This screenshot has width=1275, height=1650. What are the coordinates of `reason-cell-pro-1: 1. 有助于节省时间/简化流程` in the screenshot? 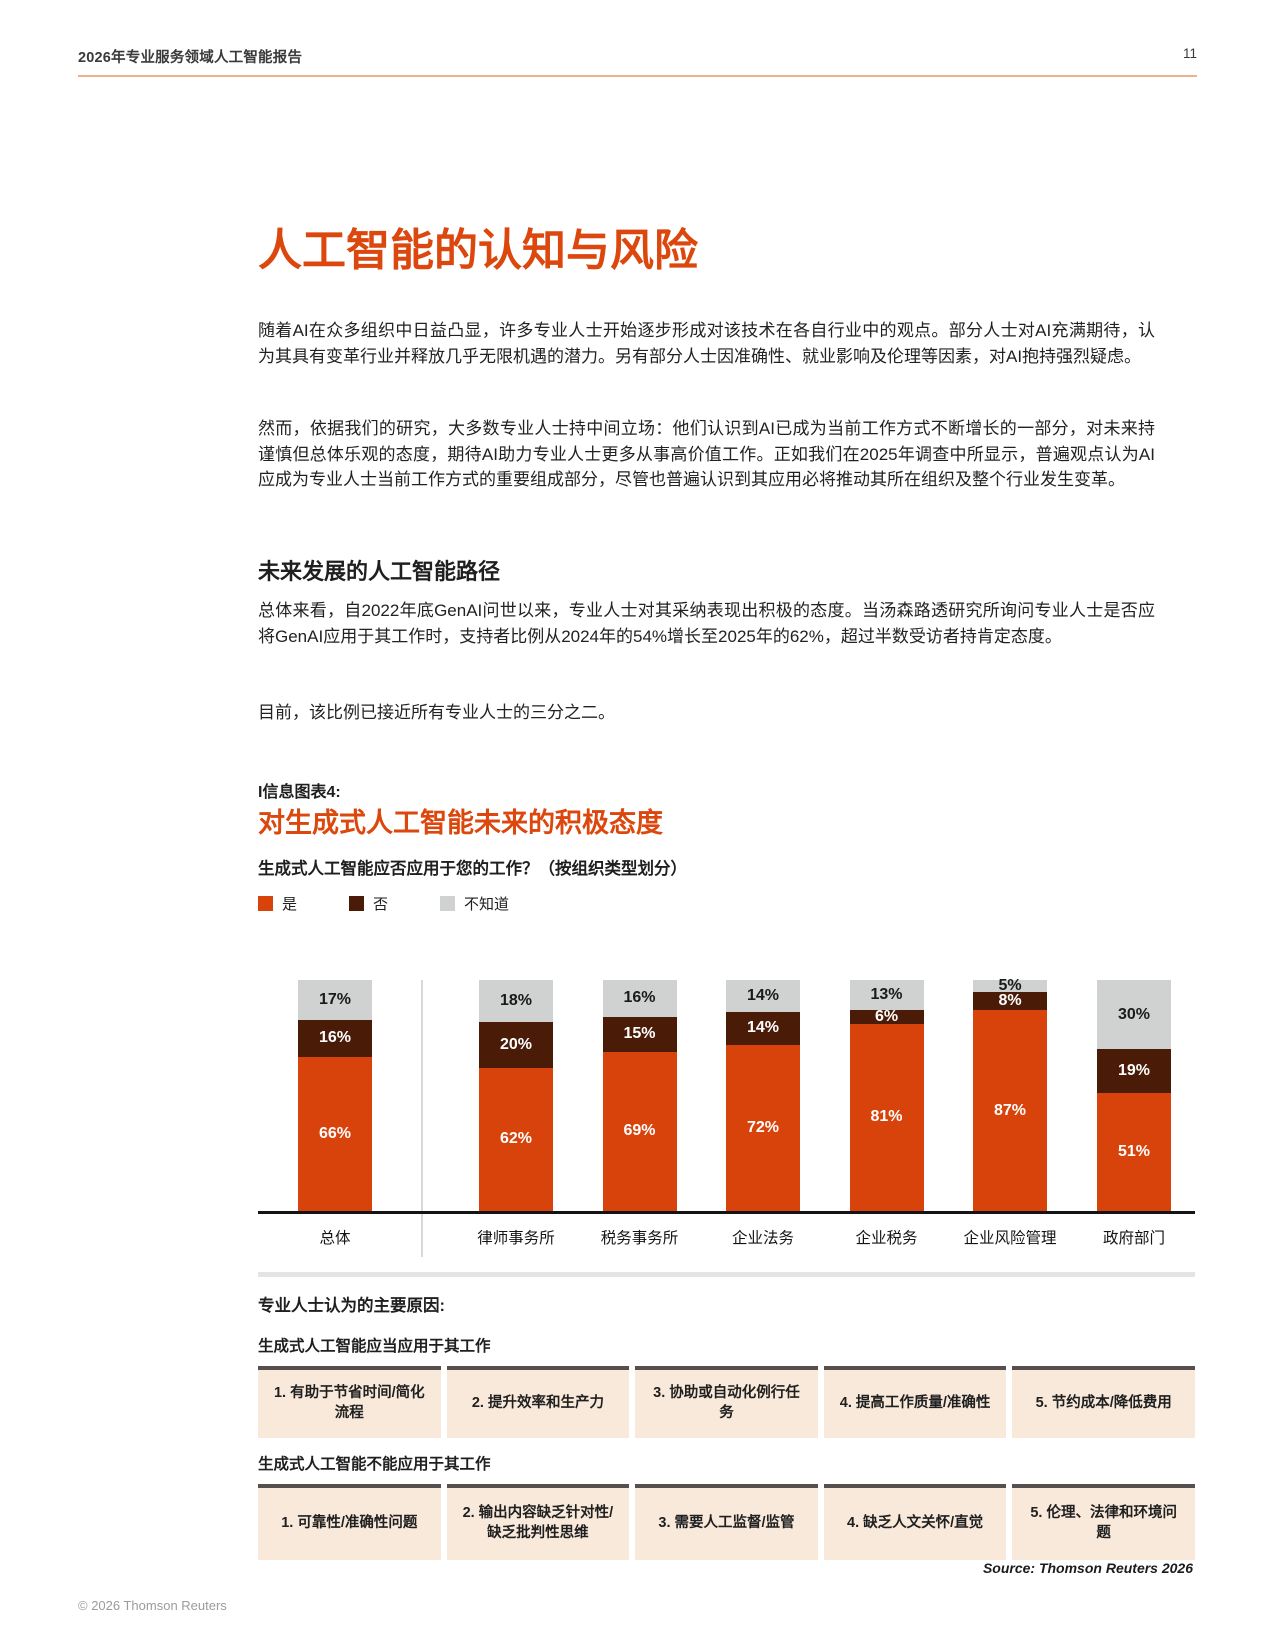 It's located at (349, 1402).